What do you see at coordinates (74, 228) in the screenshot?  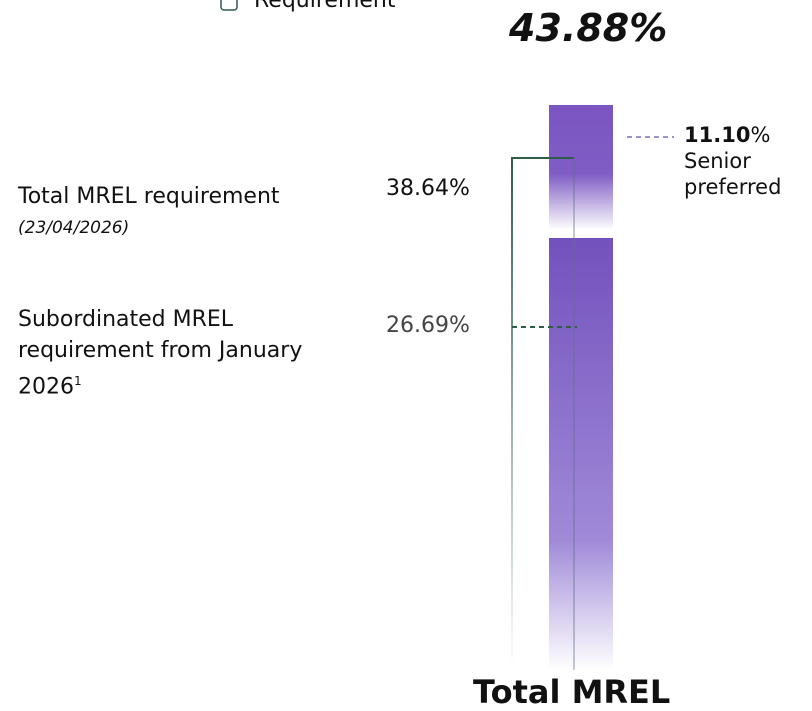 I see `total-req-note: (23/04/2026)` at bounding box center [74, 228].